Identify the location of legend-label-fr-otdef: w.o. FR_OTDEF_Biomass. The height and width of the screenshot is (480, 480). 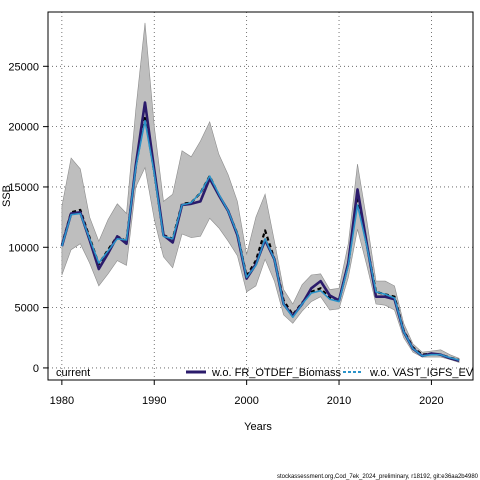
(276, 373).